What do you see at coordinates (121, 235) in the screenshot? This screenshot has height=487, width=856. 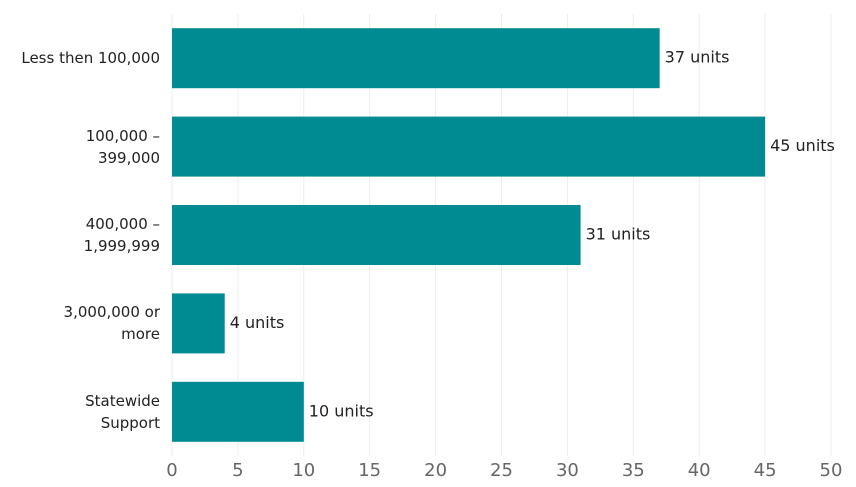 I see `y-tick-label: 400,000 – 1,999,999` at bounding box center [121, 235].